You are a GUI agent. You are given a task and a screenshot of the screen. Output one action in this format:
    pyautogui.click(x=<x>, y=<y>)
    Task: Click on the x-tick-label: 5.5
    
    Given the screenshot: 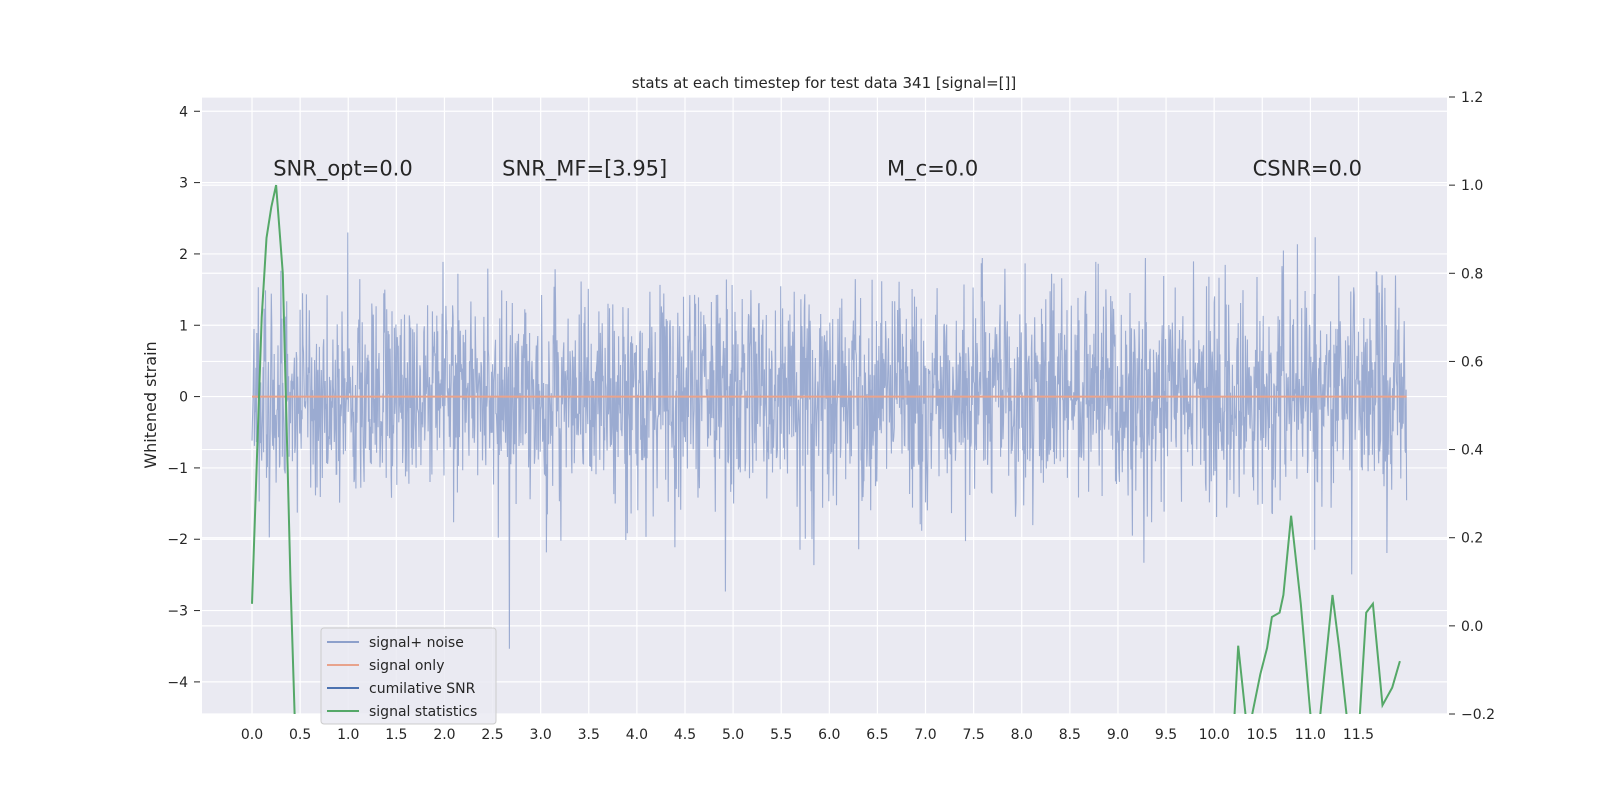 What is the action you would take?
    pyautogui.click(x=781, y=735)
    